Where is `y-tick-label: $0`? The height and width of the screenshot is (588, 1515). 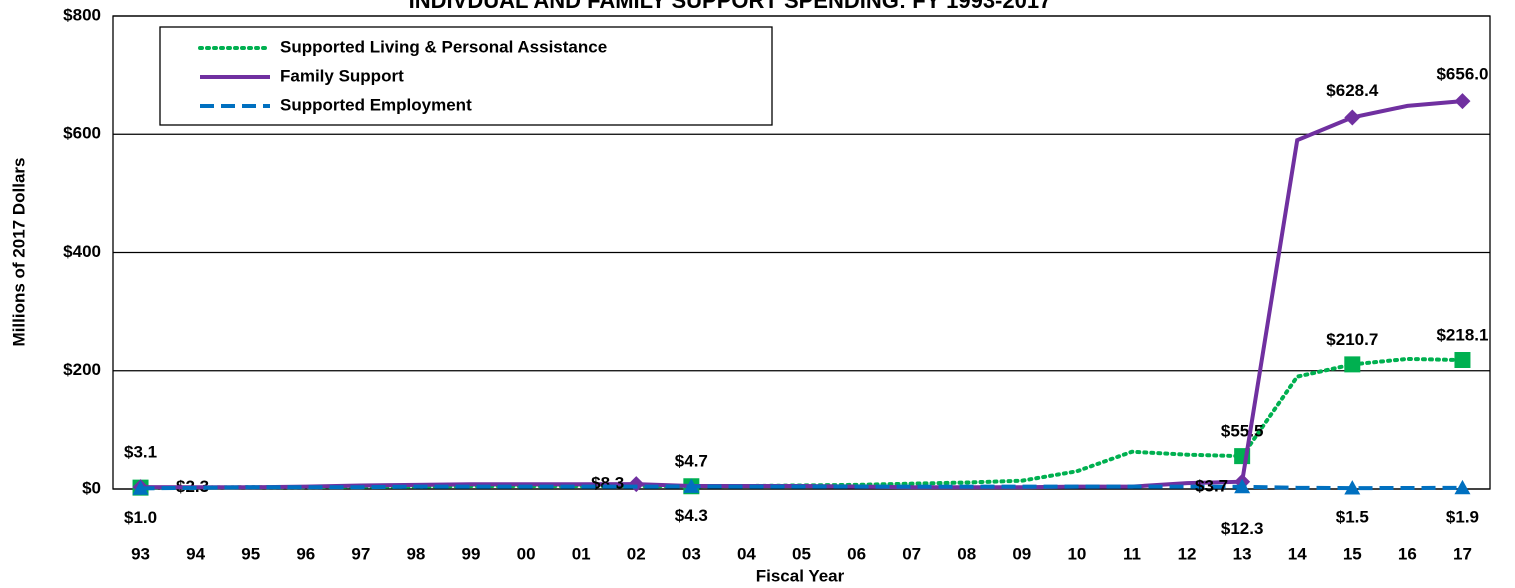
y-tick-label: $0 is located at coordinates (91, 487).